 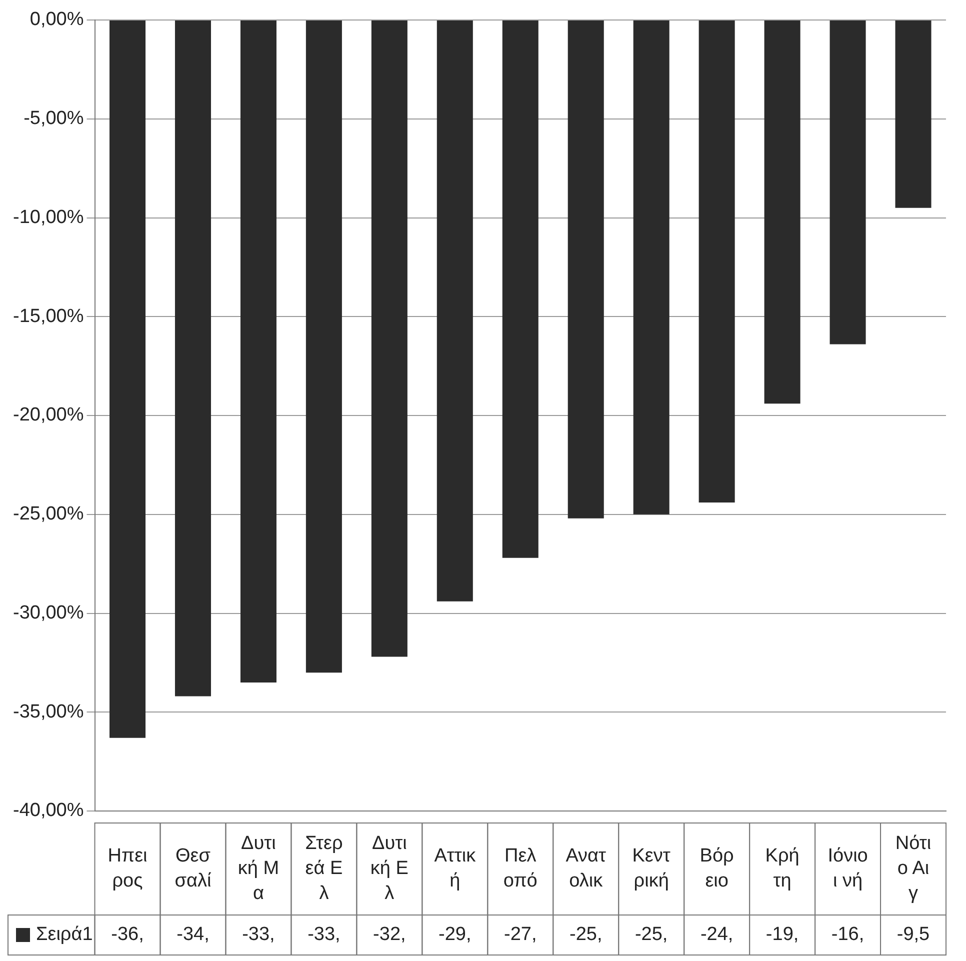 I want to click on x-tick-label: Ιόνιοι νή, so click(x=848, y=869).